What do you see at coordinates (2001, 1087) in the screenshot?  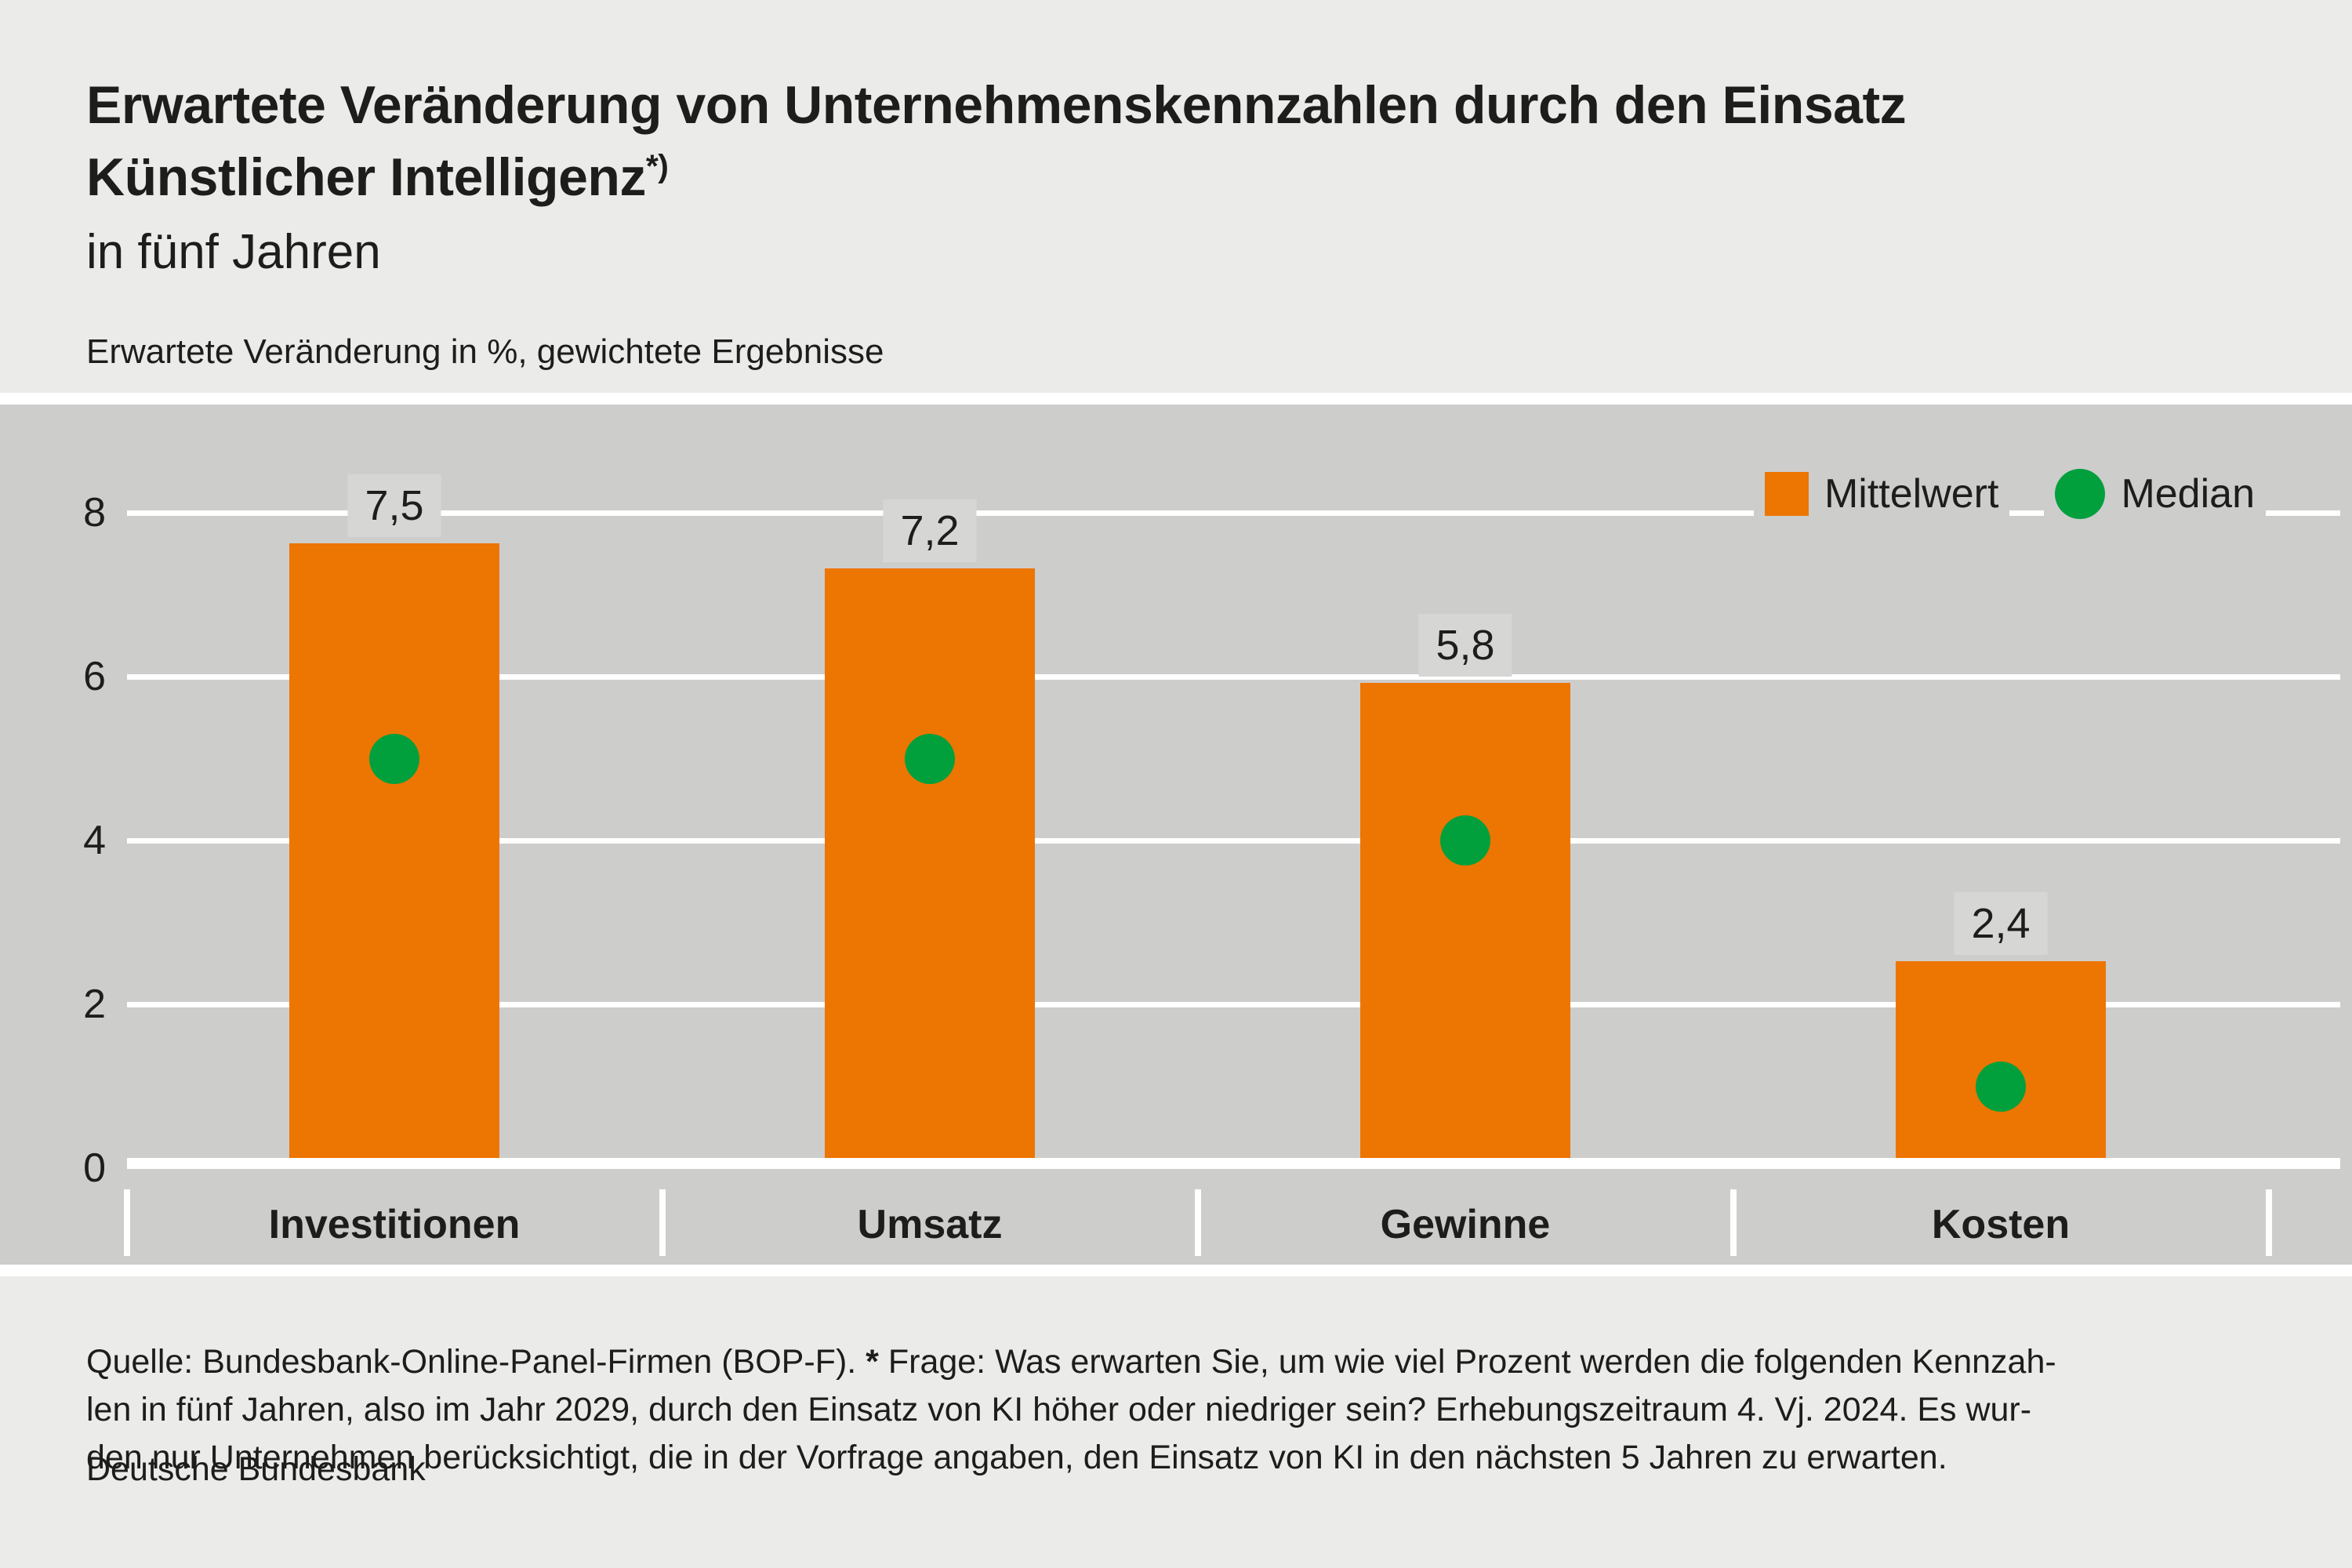 I see `median-dot-kosten` at bounding box center [2001, 1087].